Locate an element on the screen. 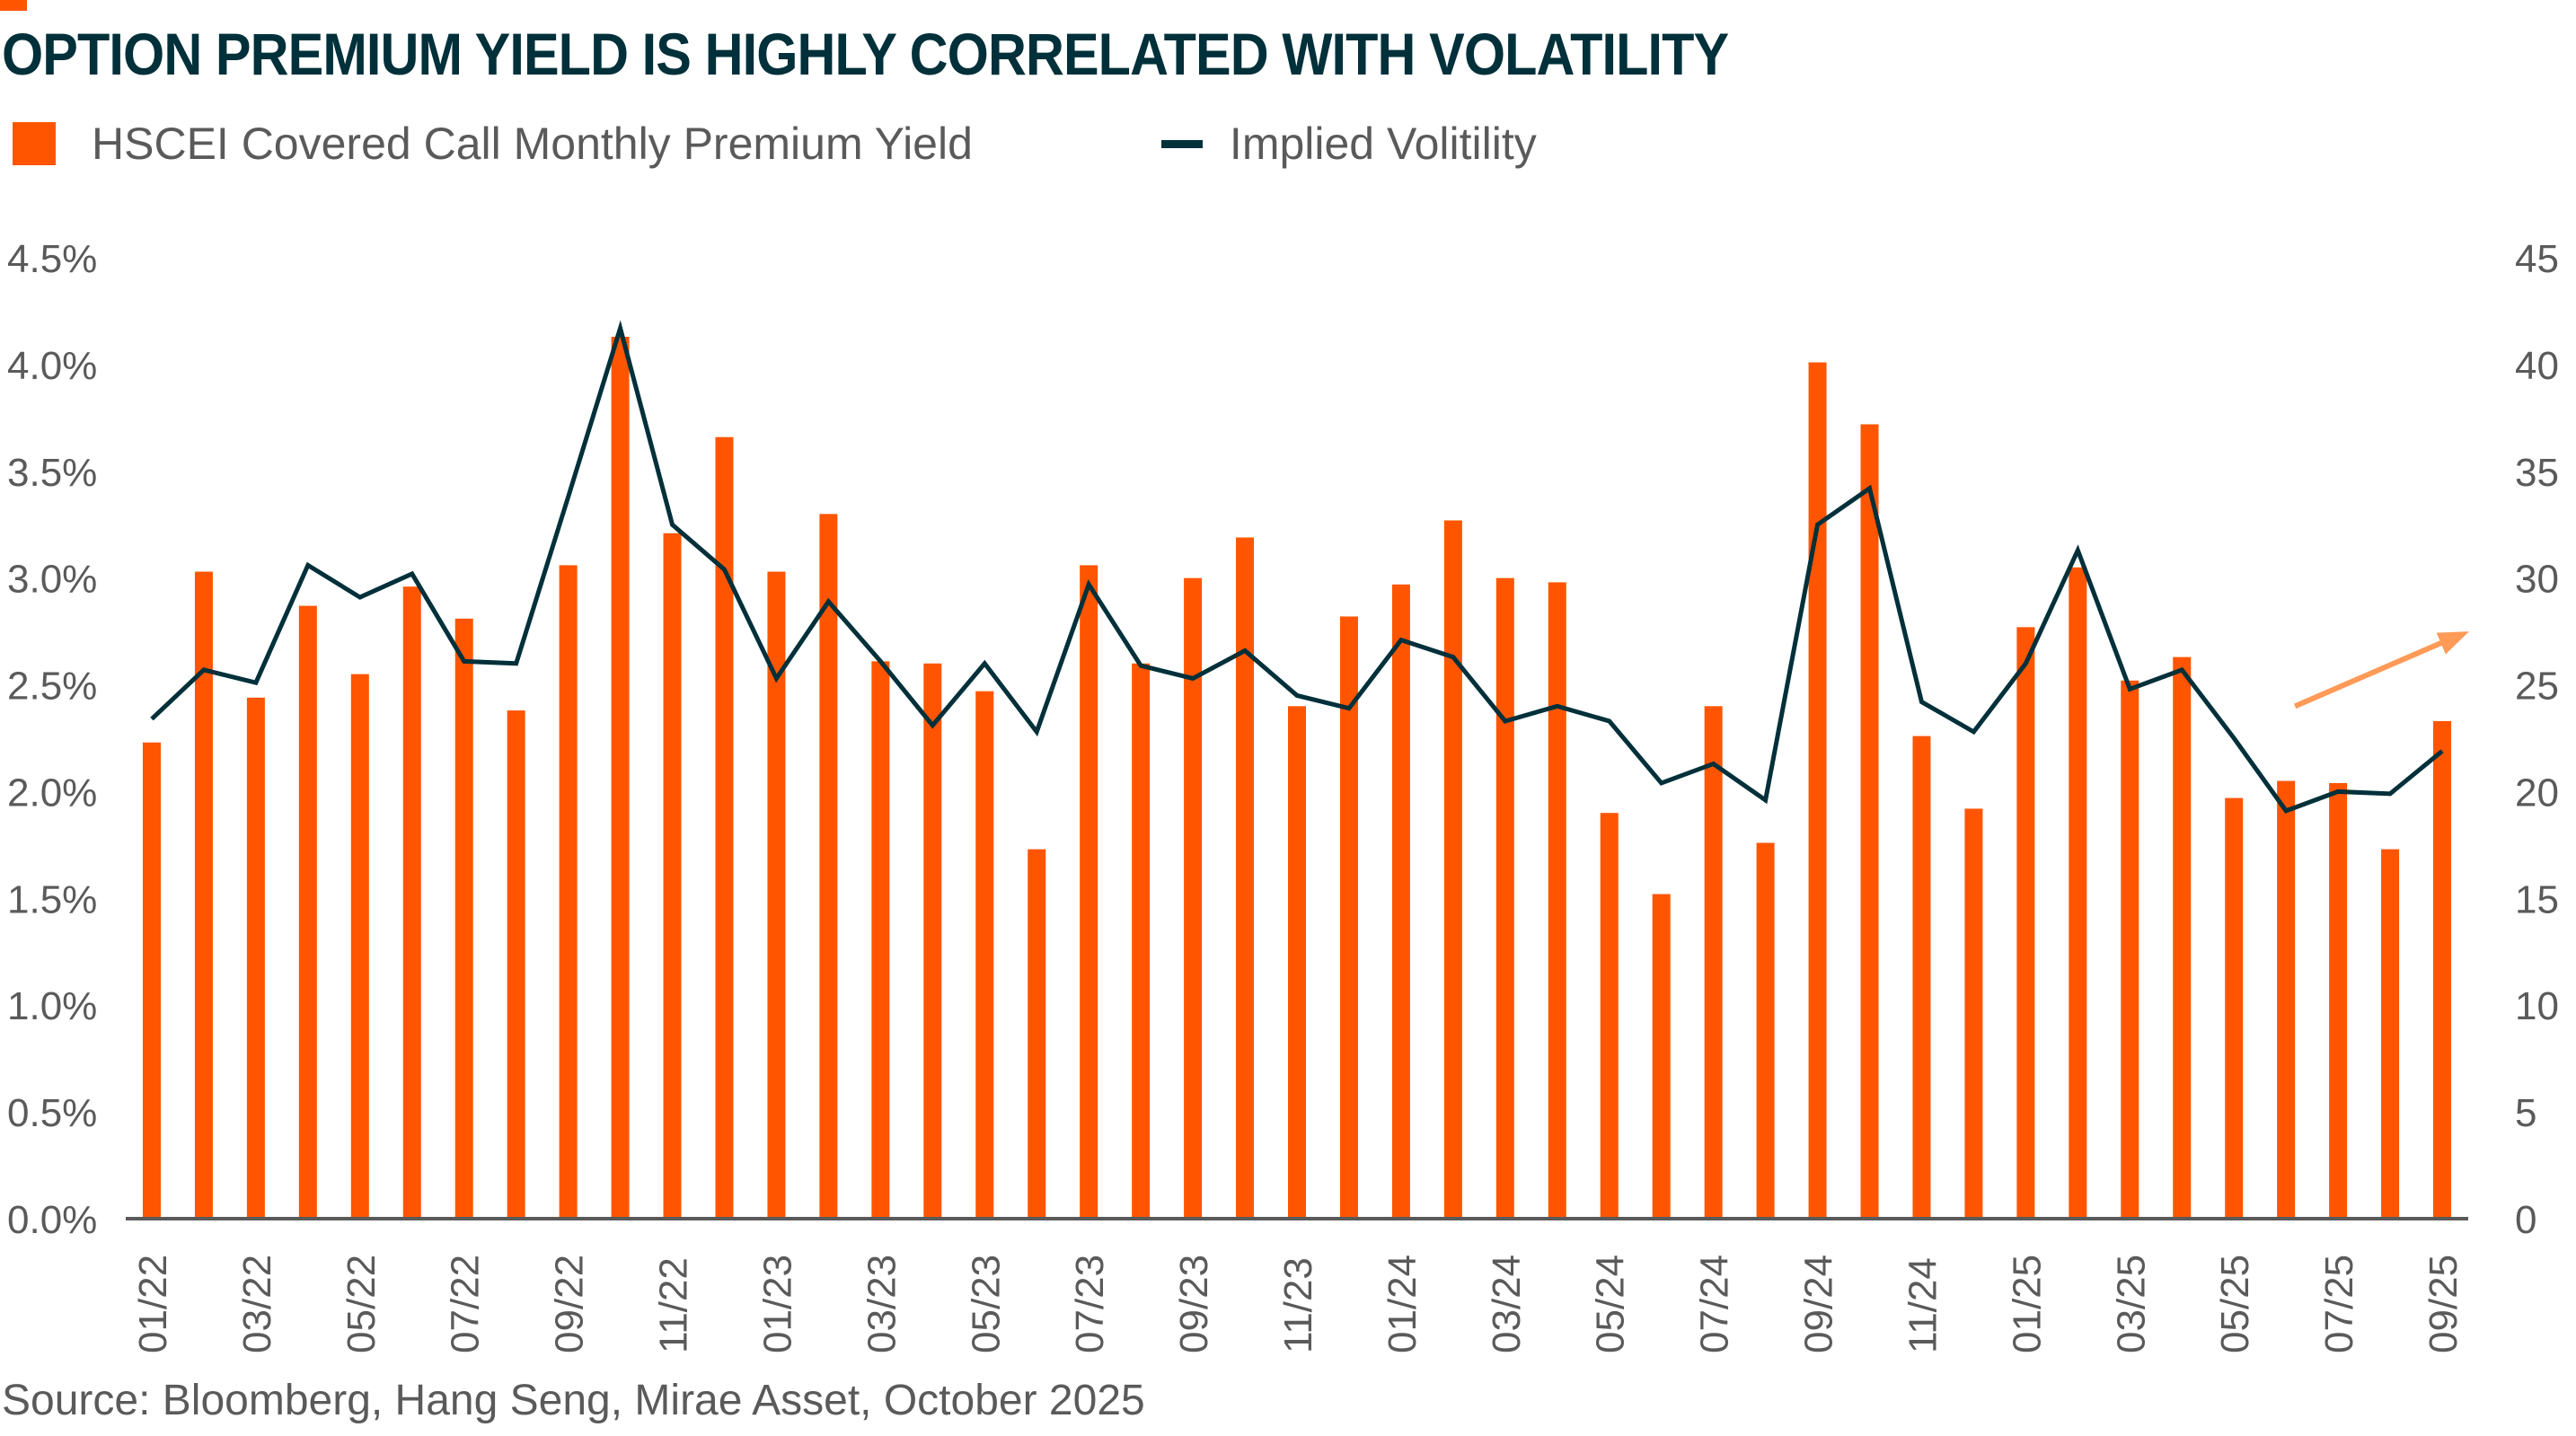  annotation is located at coordinates (2381, 670).